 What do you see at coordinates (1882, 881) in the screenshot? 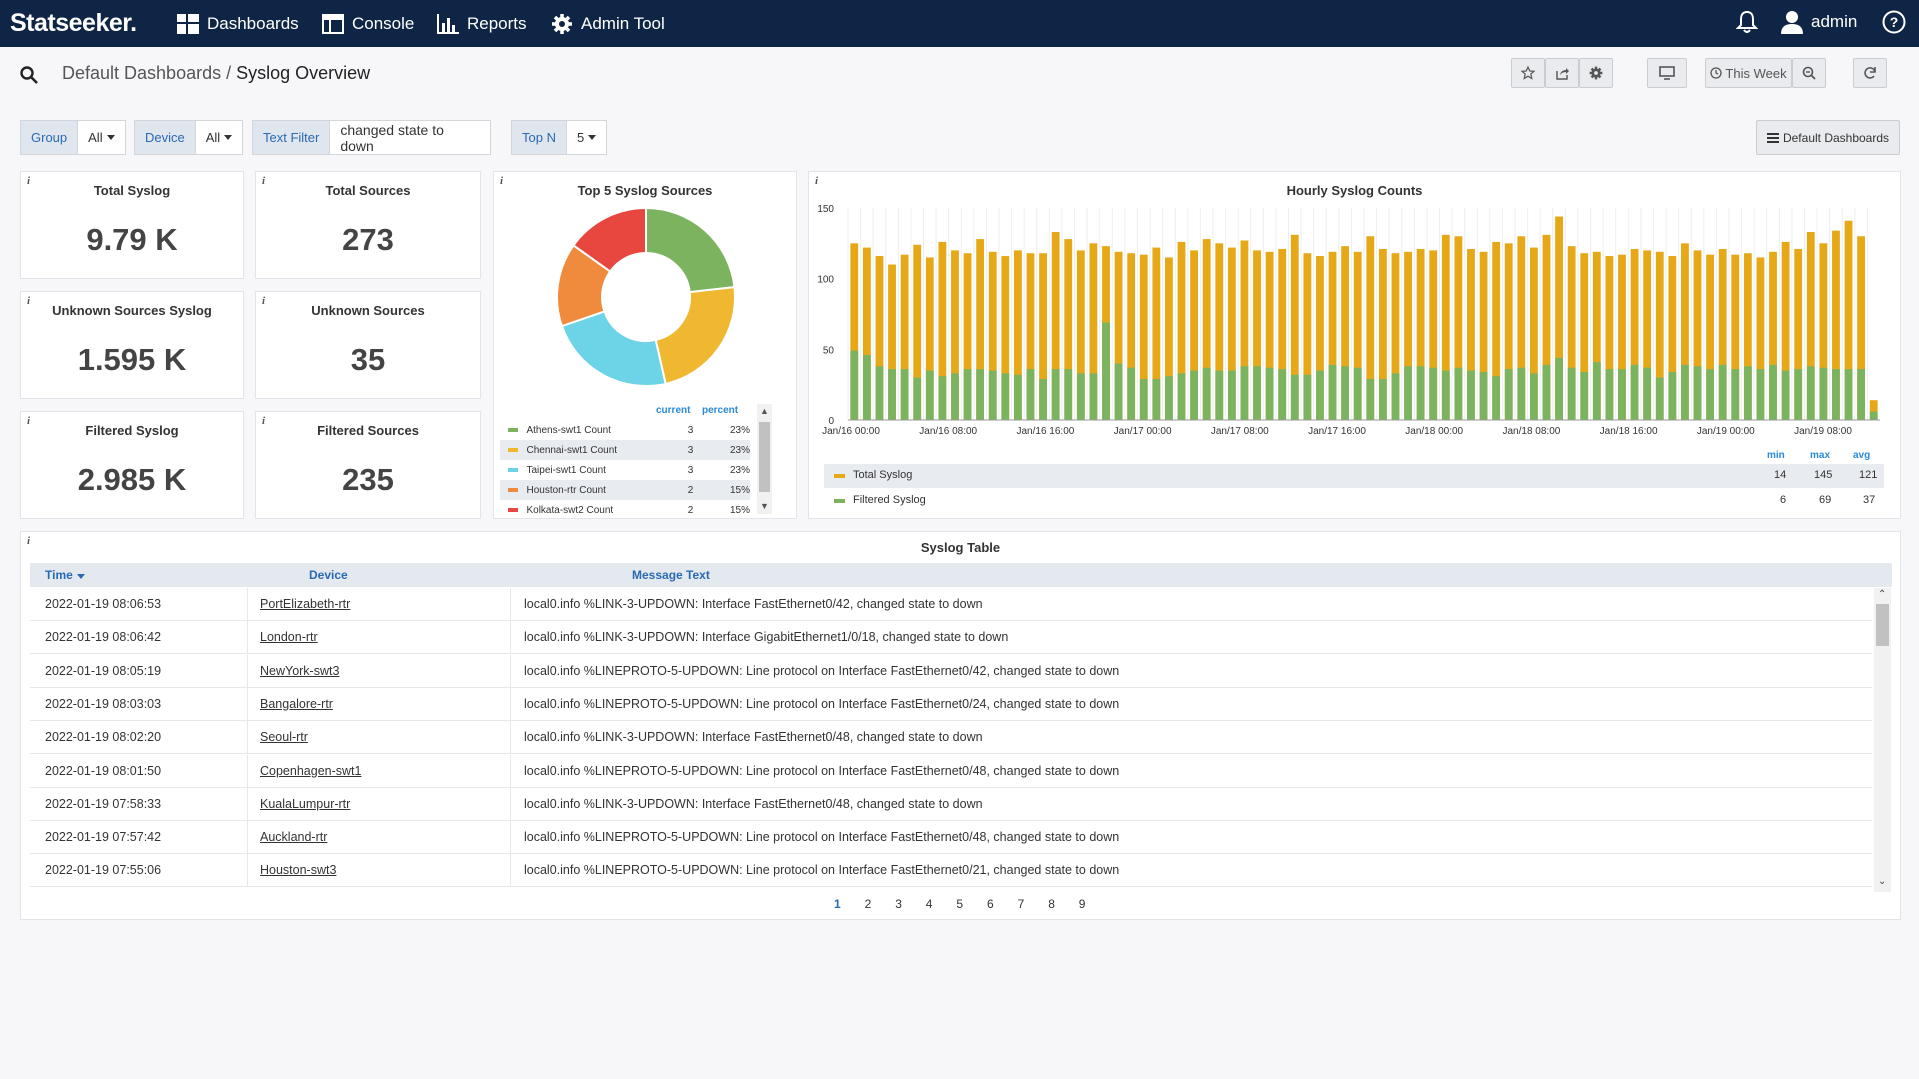
I see `scroll-down-icon: ⌄` at bounding box center [1882, 881].